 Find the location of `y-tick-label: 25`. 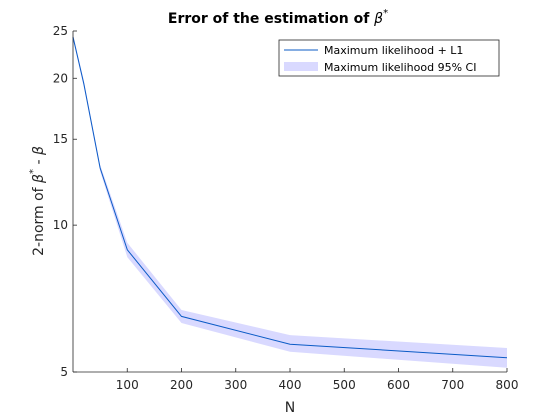

y-tick-label: 25 is located at coordinates (60, 31).